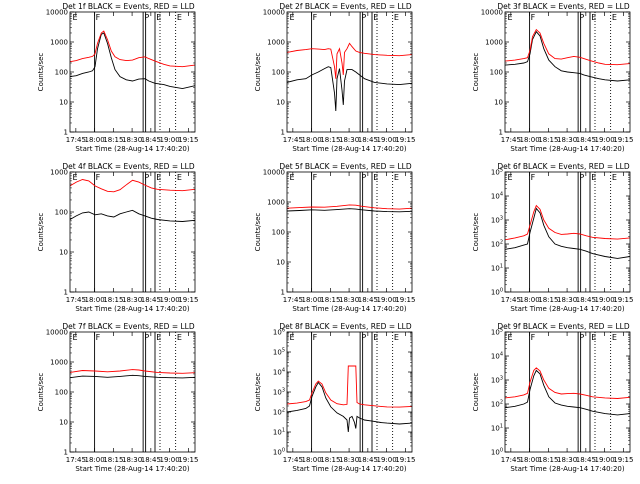 The height and width of the screenshot is (484, 640). I want to click on y-tick-label: 10², so click(497, 244).